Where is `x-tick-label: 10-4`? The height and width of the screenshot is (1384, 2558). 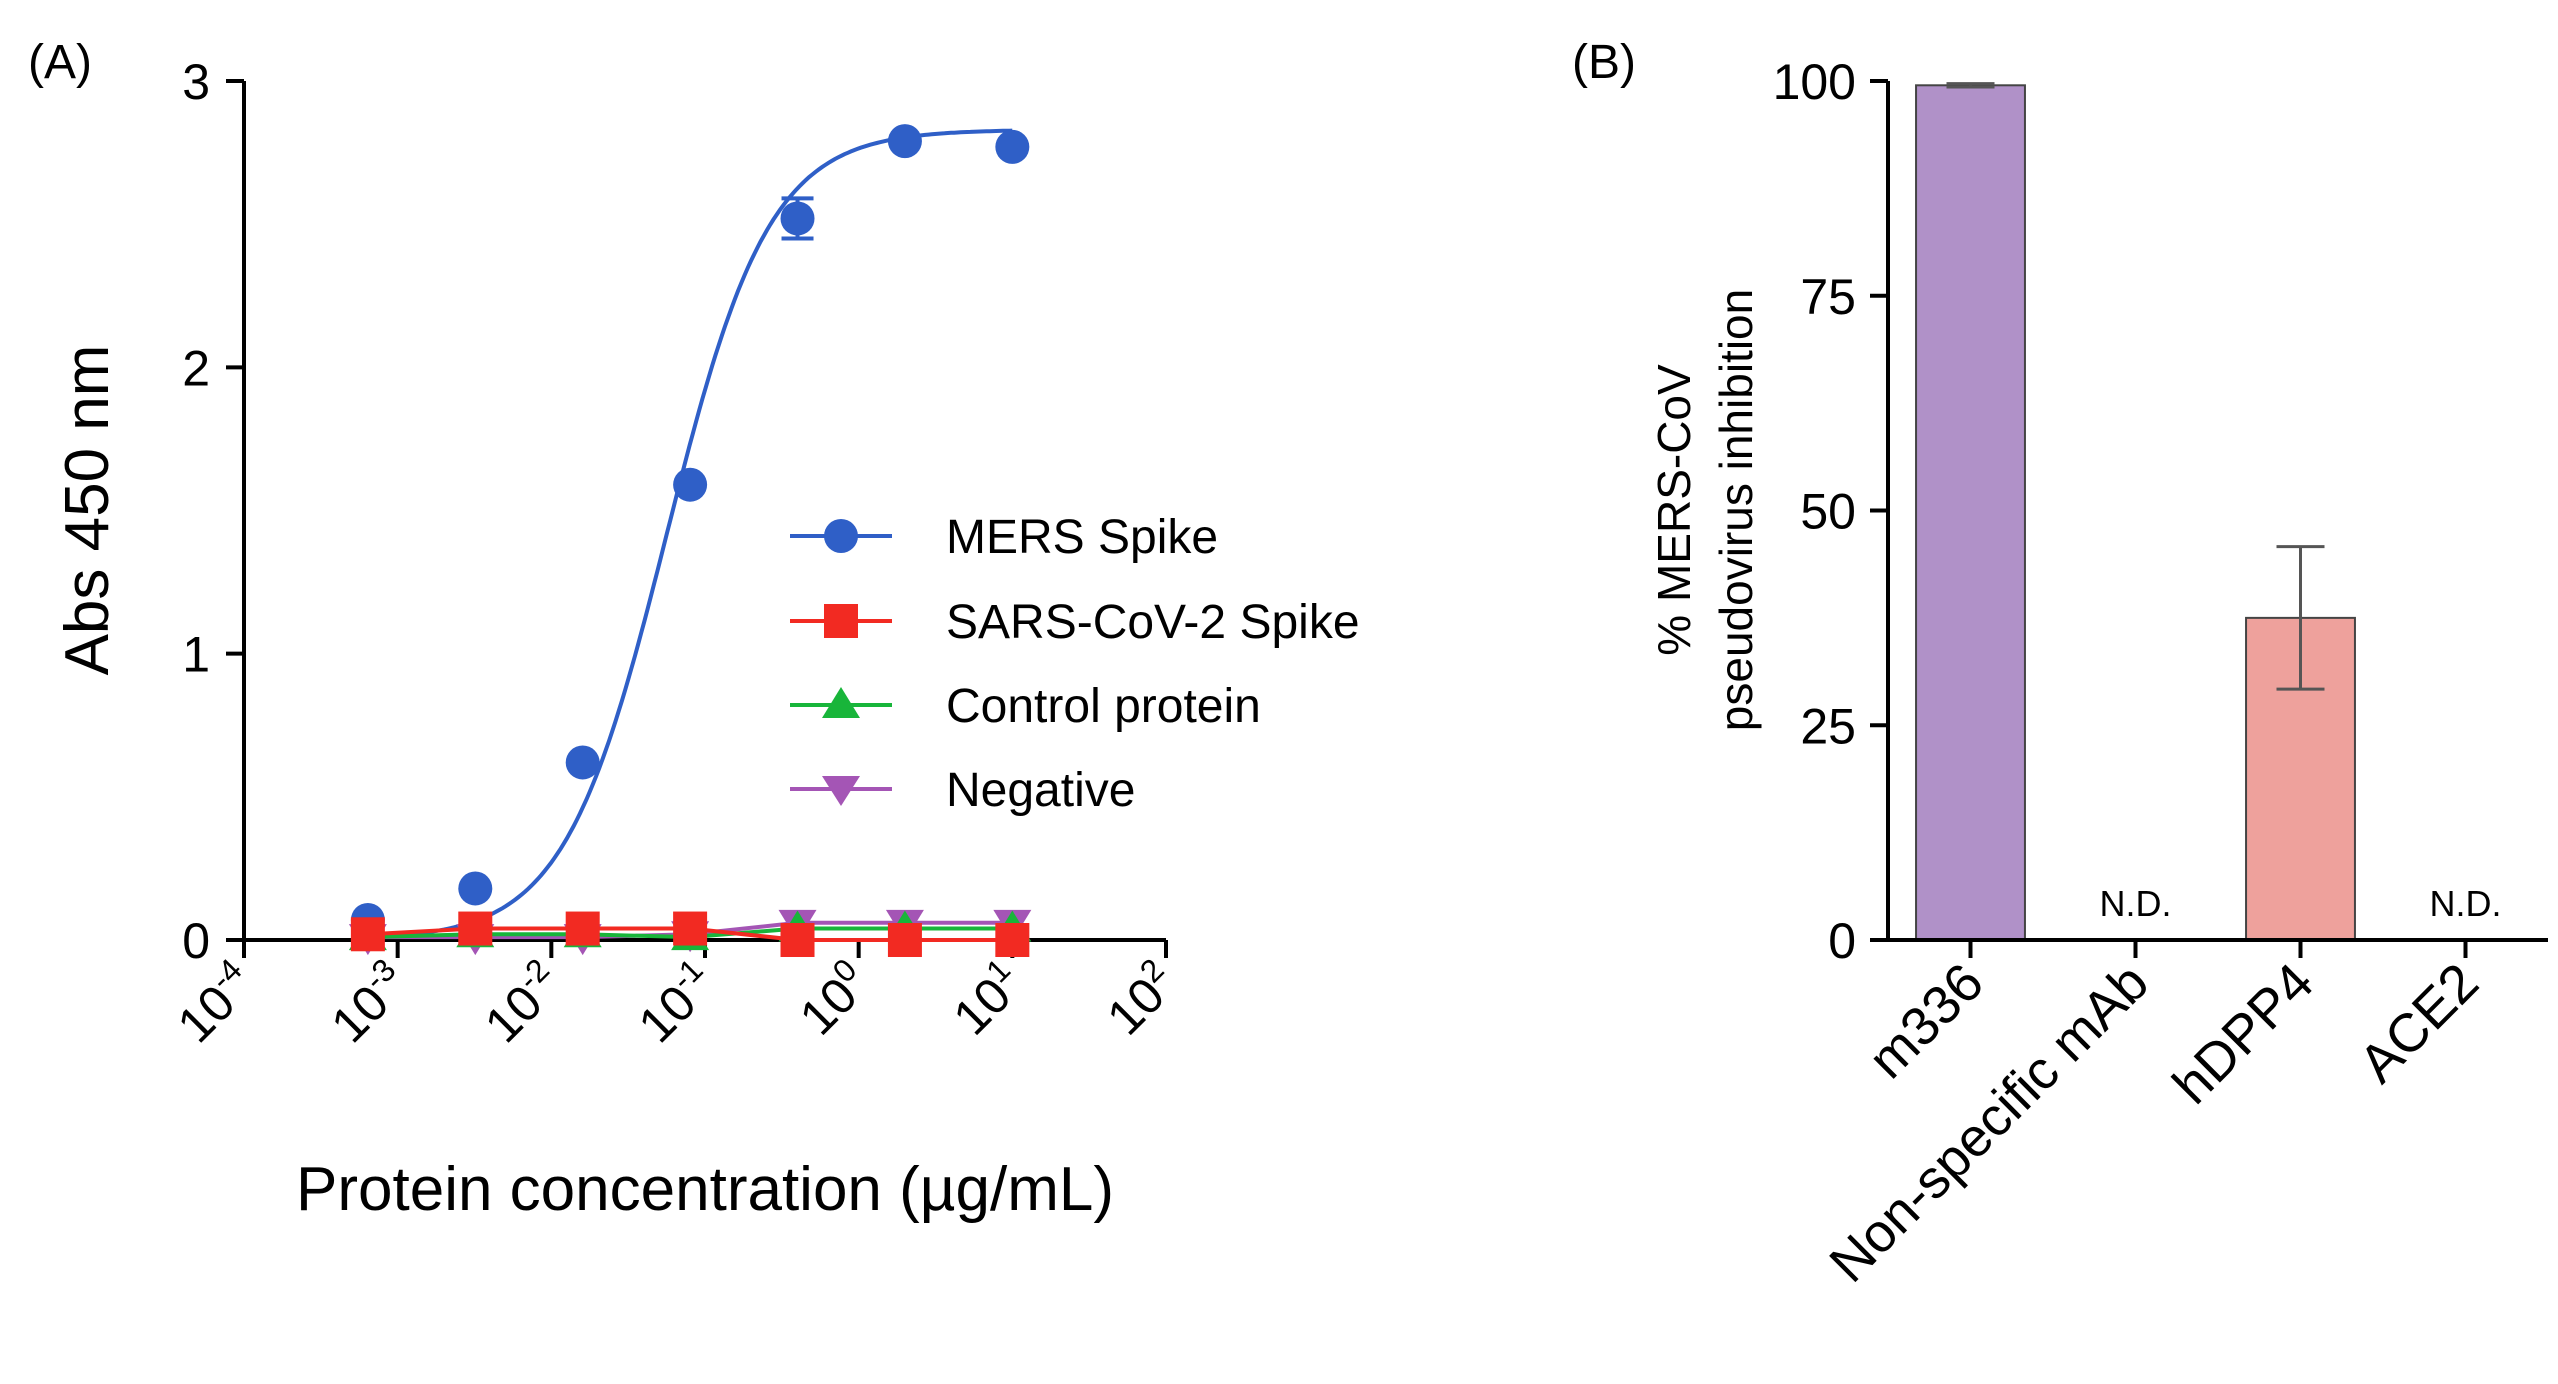 x-tick-label: 10-4 is located at coordinates (215, 1002).